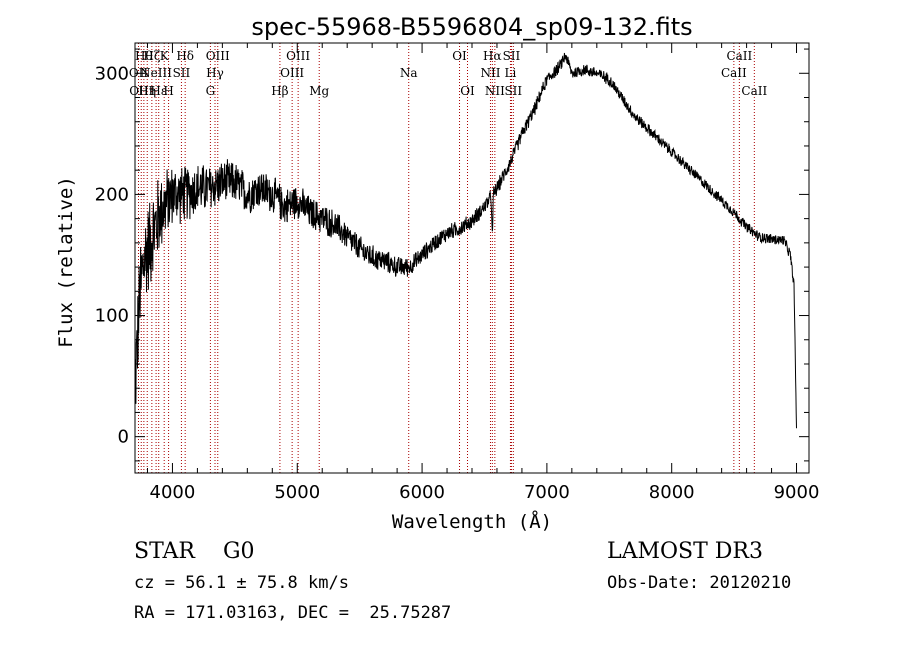 The image size is (900, 649). I want to click on observation-date: Obs-Date: 20120210, so click(699, 583).